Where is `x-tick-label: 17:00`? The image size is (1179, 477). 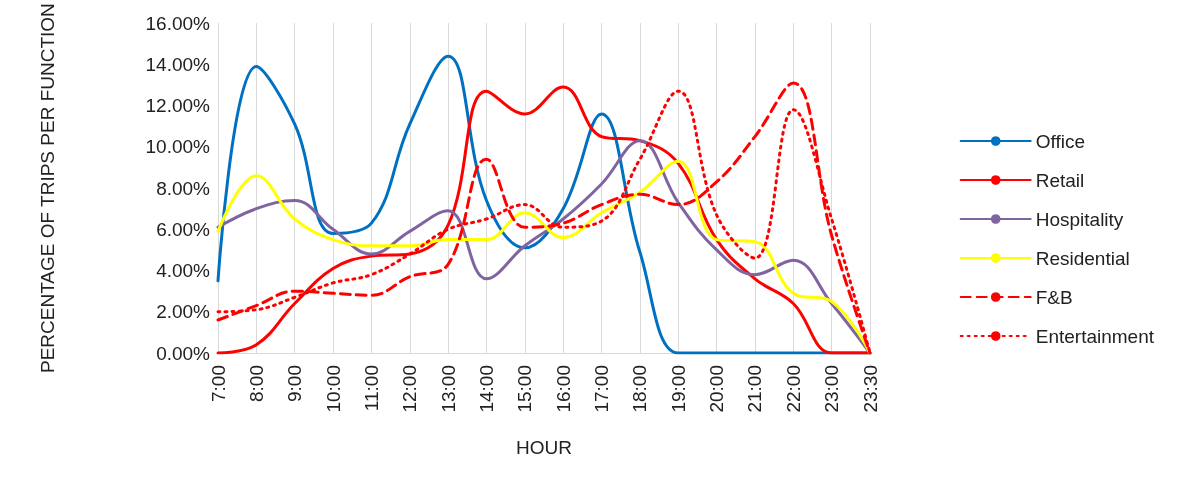
x-tick-label: 17:00 is located at coordinates (602, 389).